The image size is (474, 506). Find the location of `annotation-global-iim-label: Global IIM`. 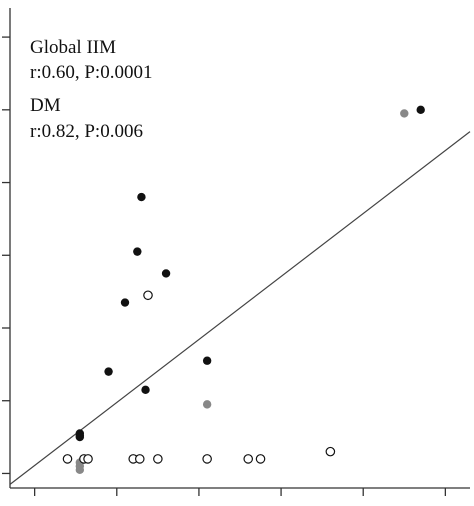

annotation-global-iim-label: Global IIM is located at coordinates (73, 47).